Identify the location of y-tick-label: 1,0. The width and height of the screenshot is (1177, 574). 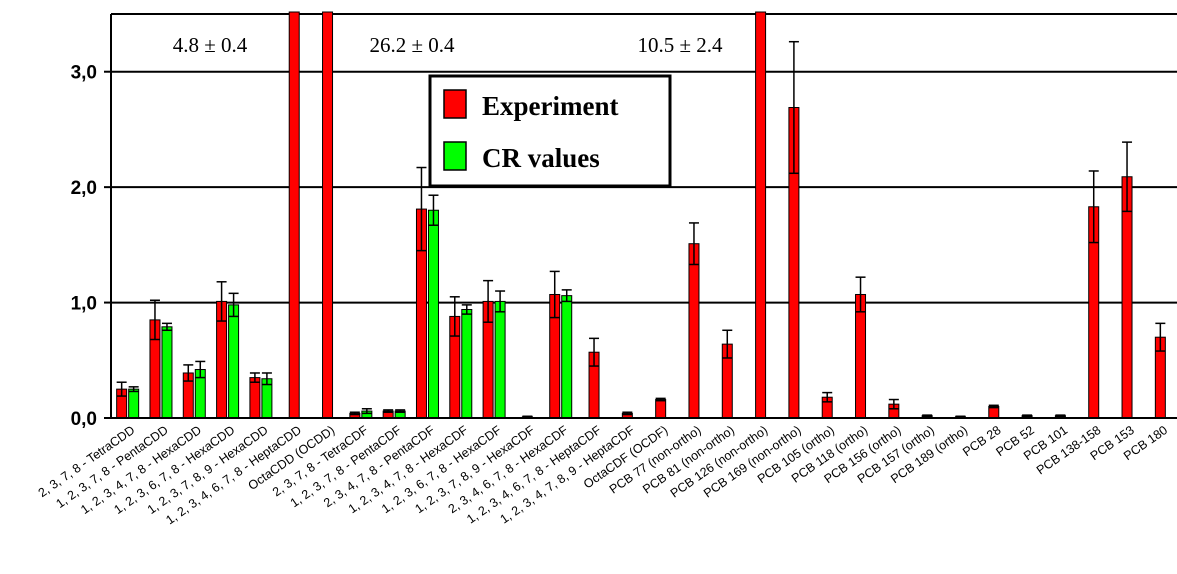
(84, 304).